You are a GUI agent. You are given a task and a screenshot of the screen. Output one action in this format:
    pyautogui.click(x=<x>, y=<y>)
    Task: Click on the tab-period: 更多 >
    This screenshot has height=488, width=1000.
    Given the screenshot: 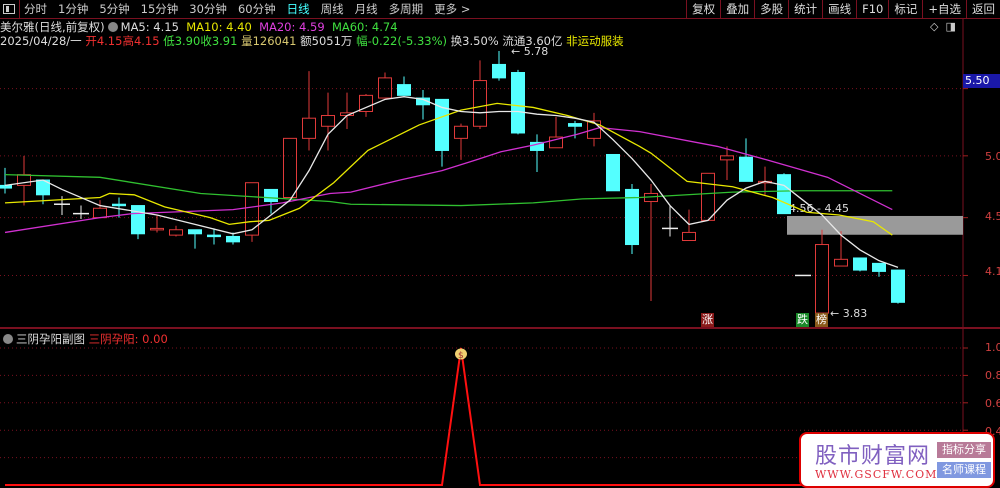 What is the action you would take?
    pyautogui.click(x=452, y=9)
    